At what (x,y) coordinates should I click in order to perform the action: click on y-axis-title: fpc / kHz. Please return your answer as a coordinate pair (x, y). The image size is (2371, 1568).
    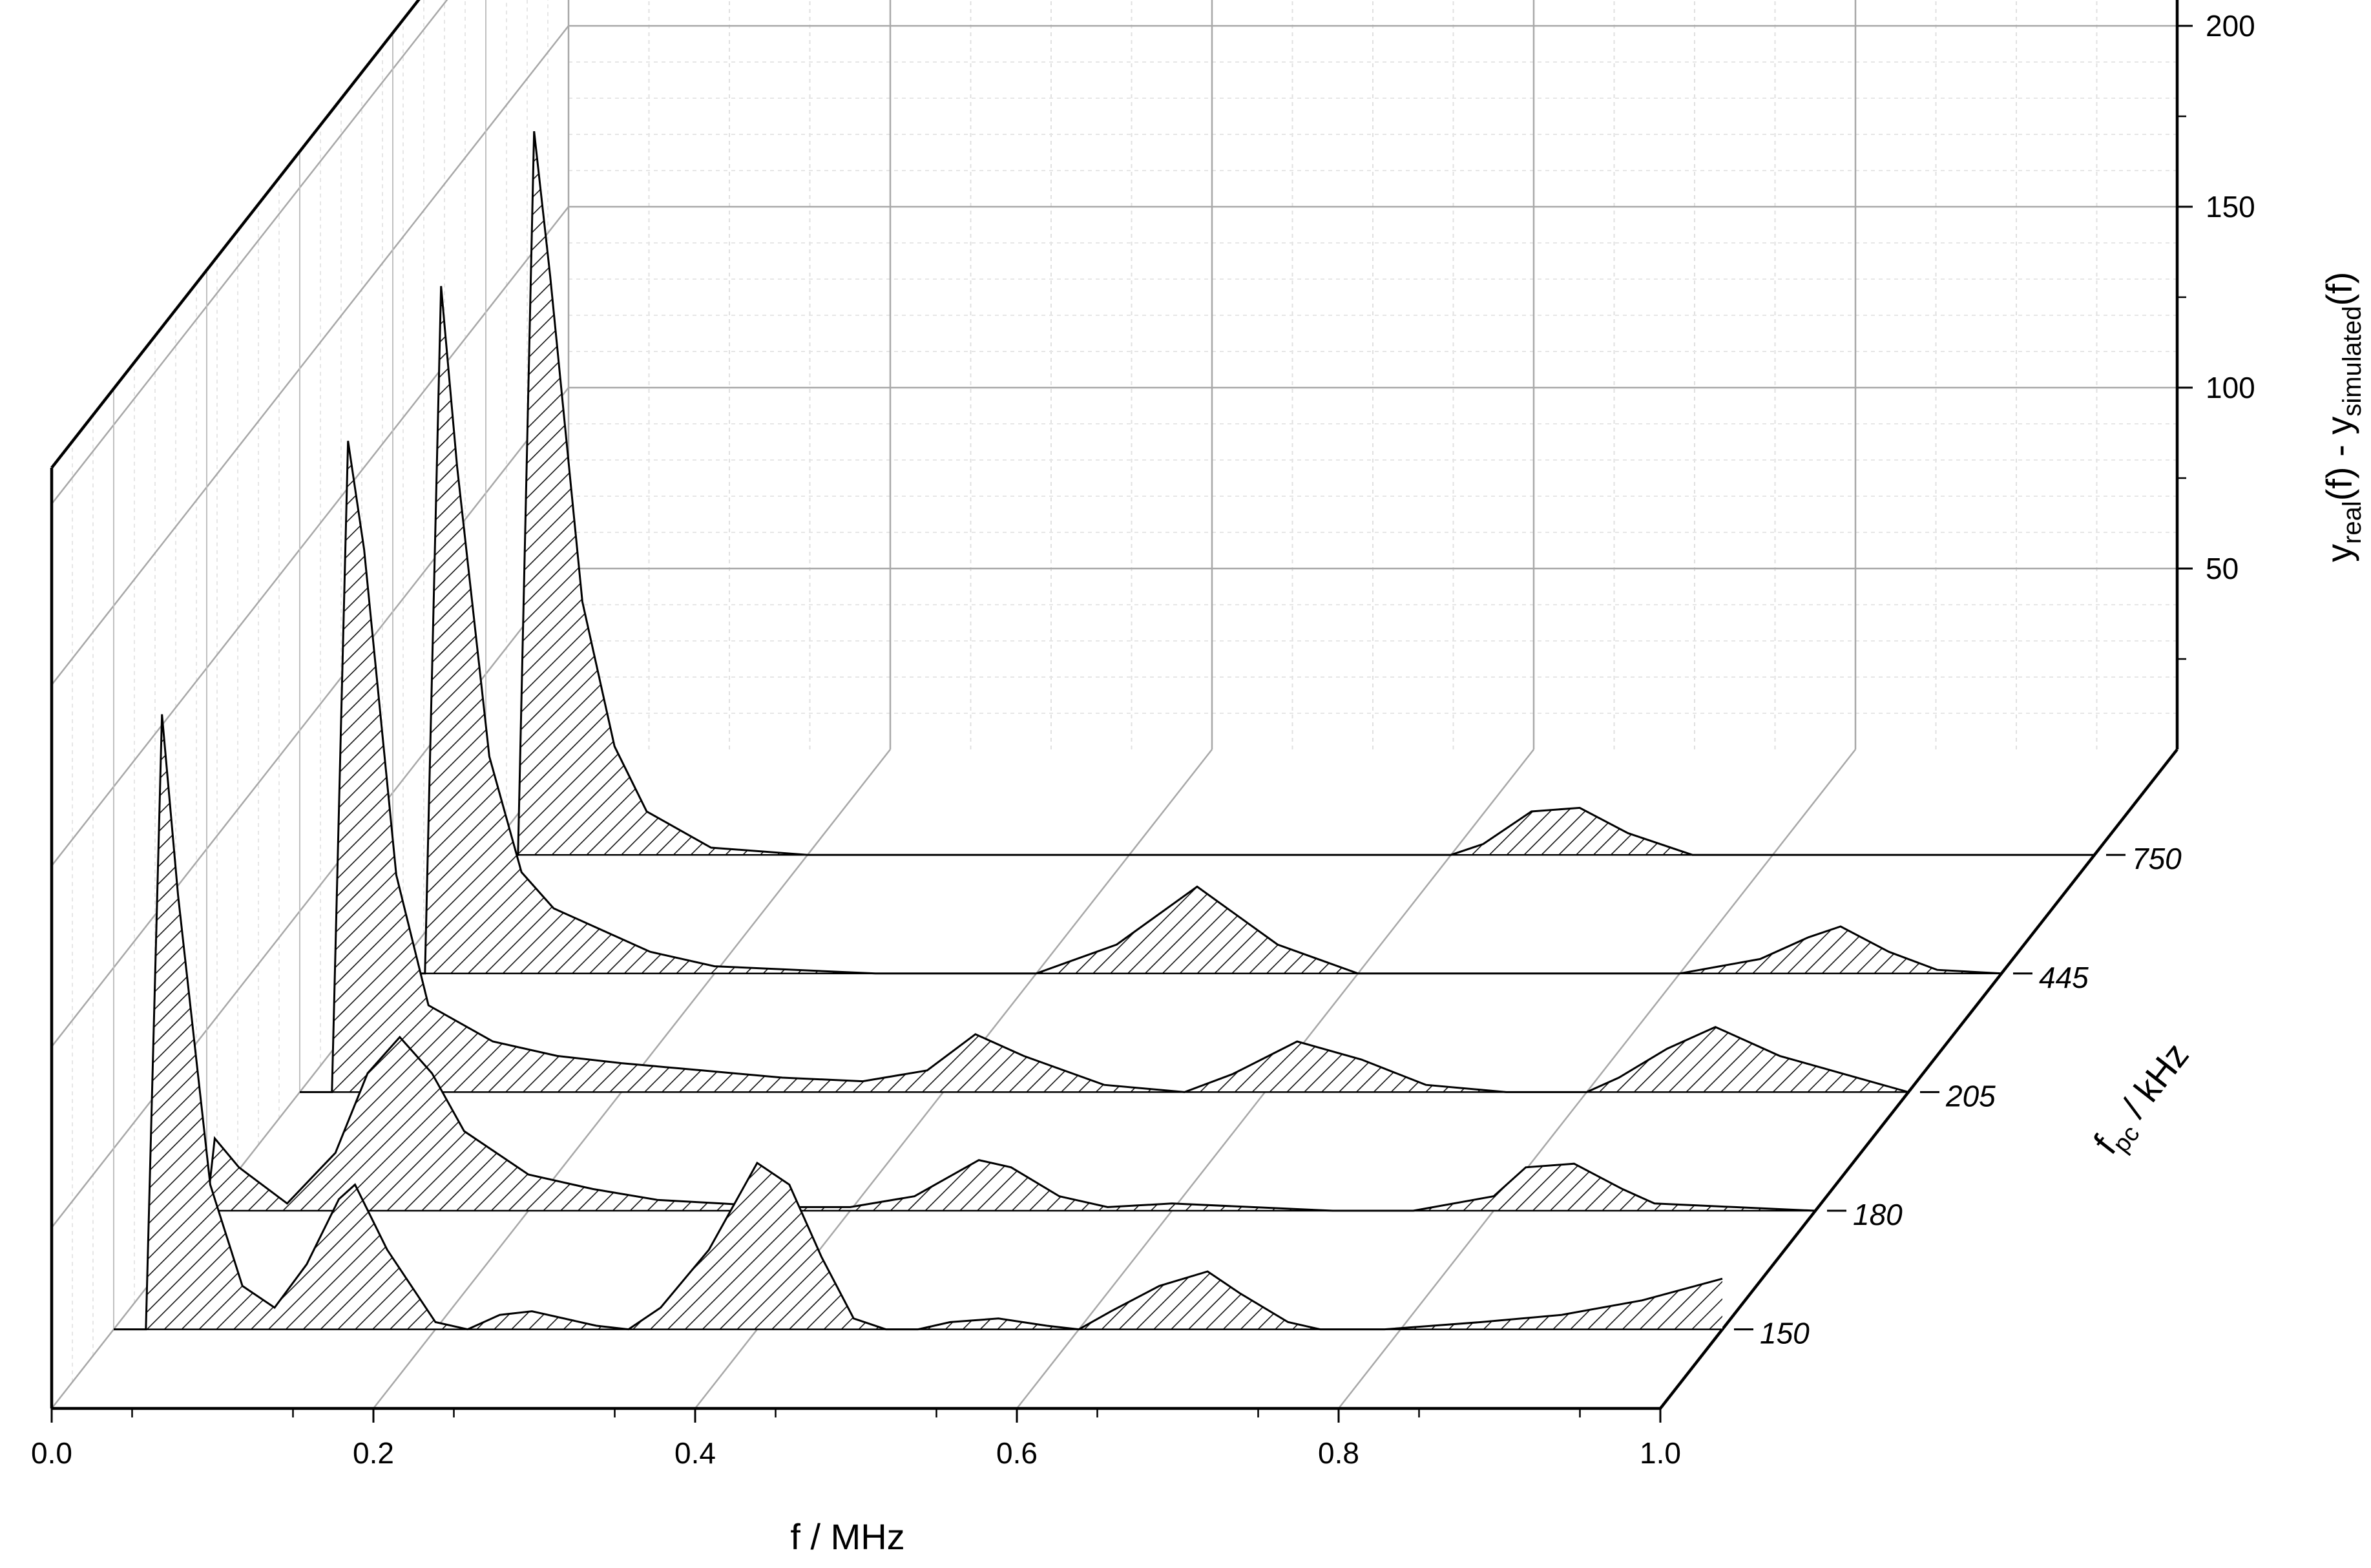
    Looking at the image, I should click on (2143, 1100).